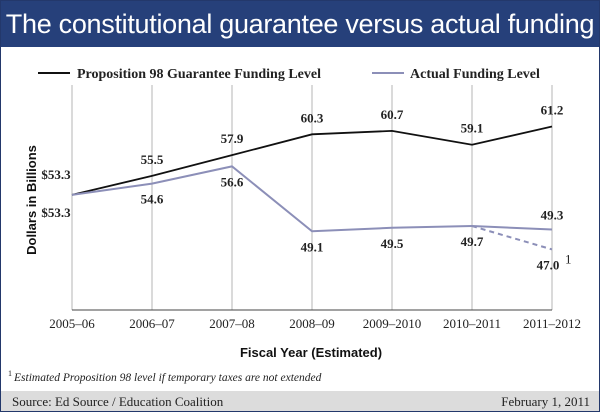 The image size is (600, 412). Describe the element at coordinates (31, 200) in the screenshot. I see `y-axis-title: Dollars in Billions` at that location.